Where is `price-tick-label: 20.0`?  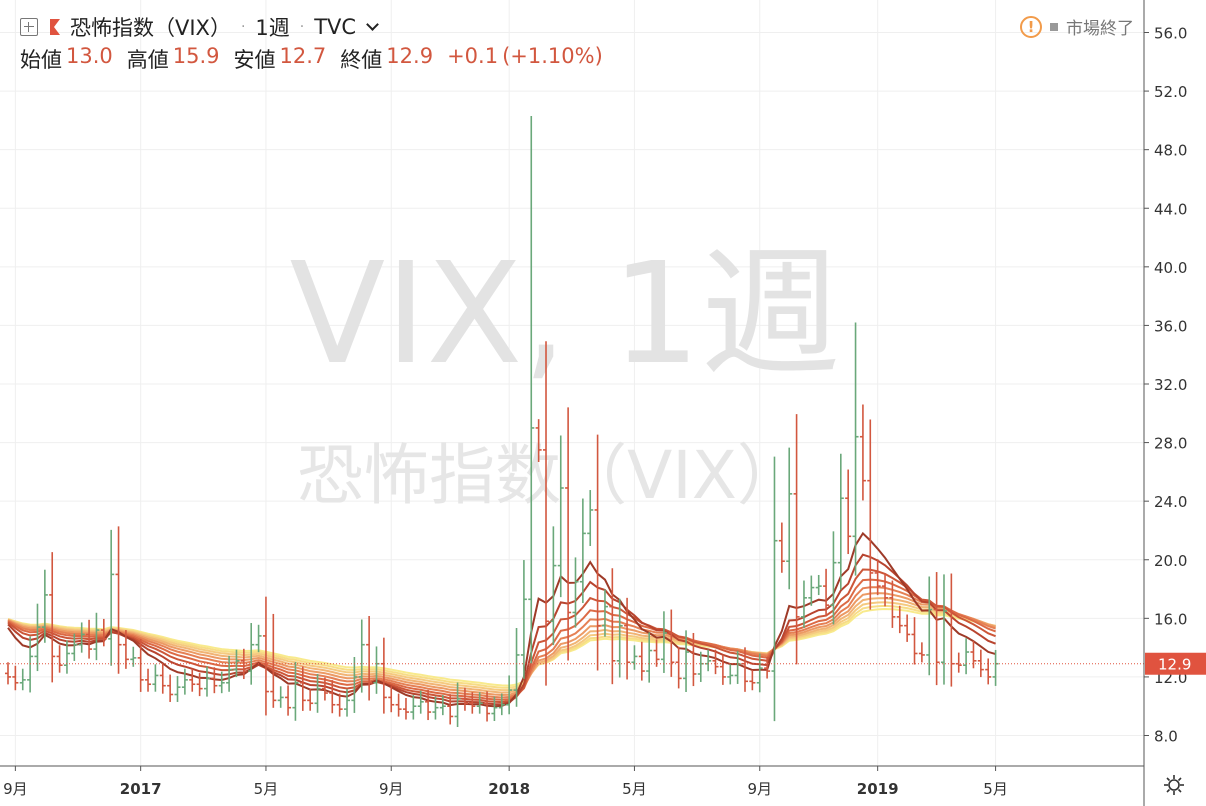
price-tick-label: 20.0 is located at coordinates (1170, 561).